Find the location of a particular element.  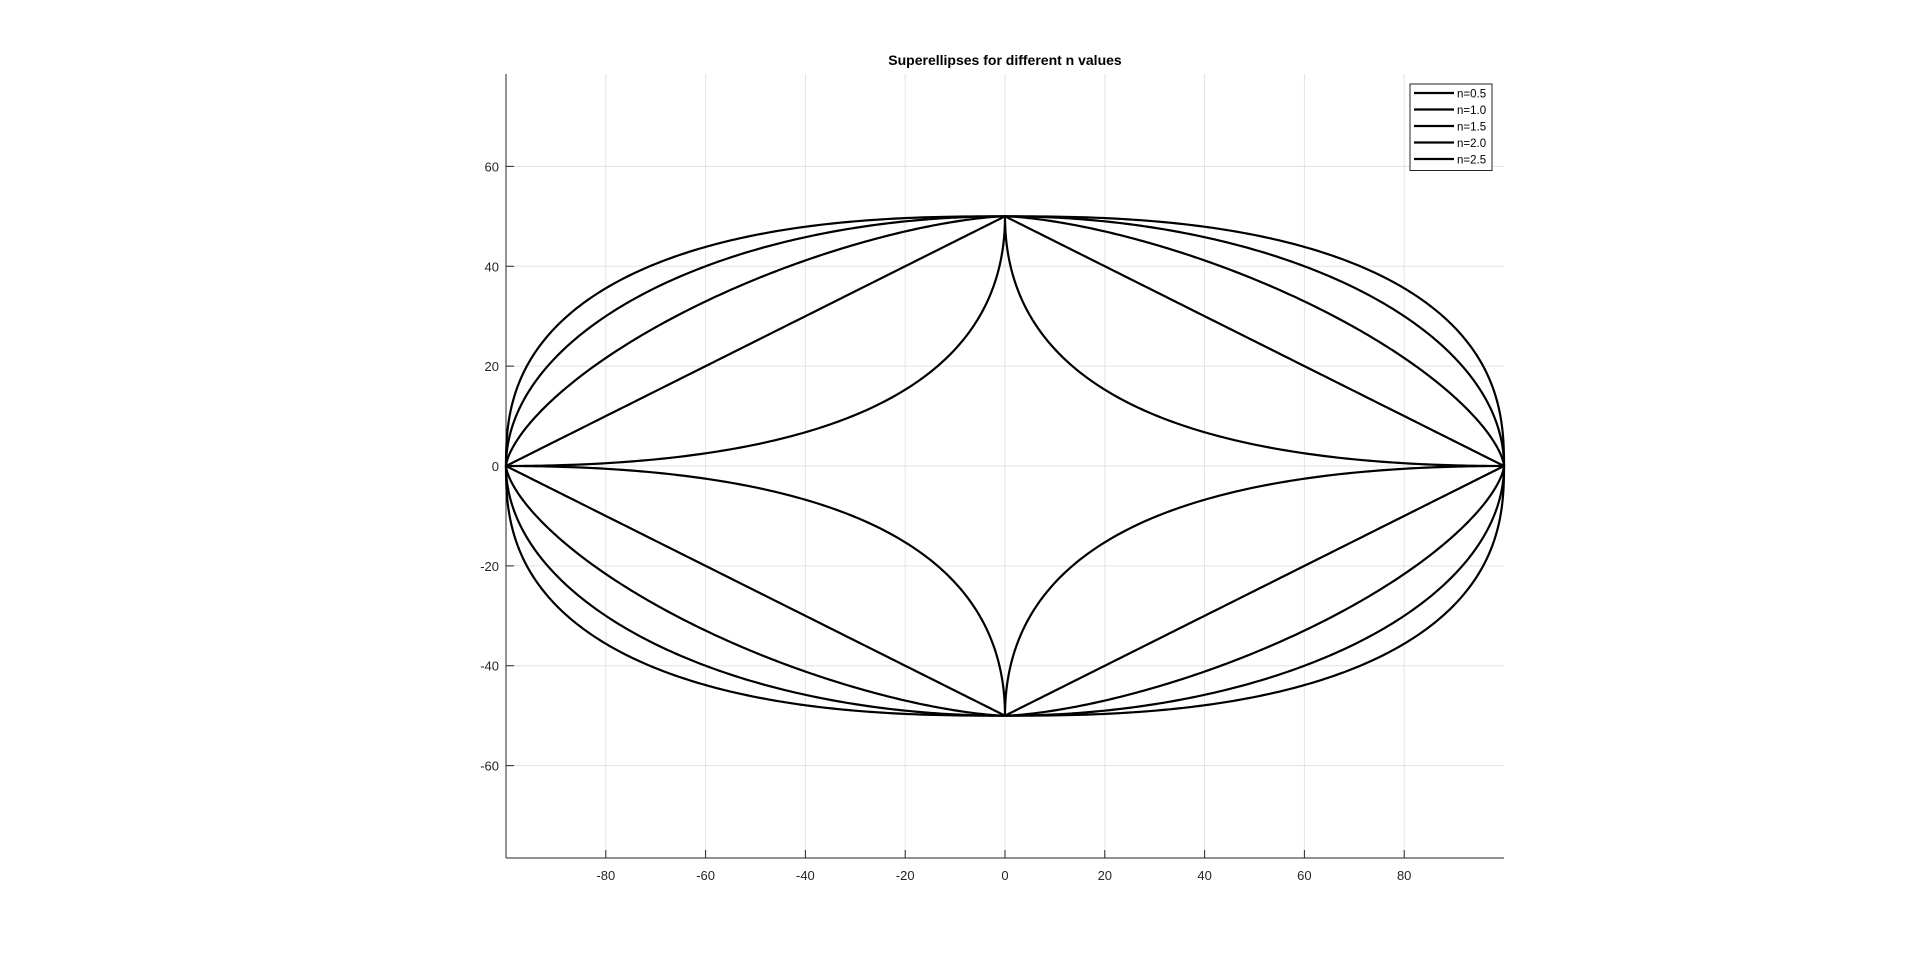

x-tick-label: 0 is located at coordinates (1004, 875).